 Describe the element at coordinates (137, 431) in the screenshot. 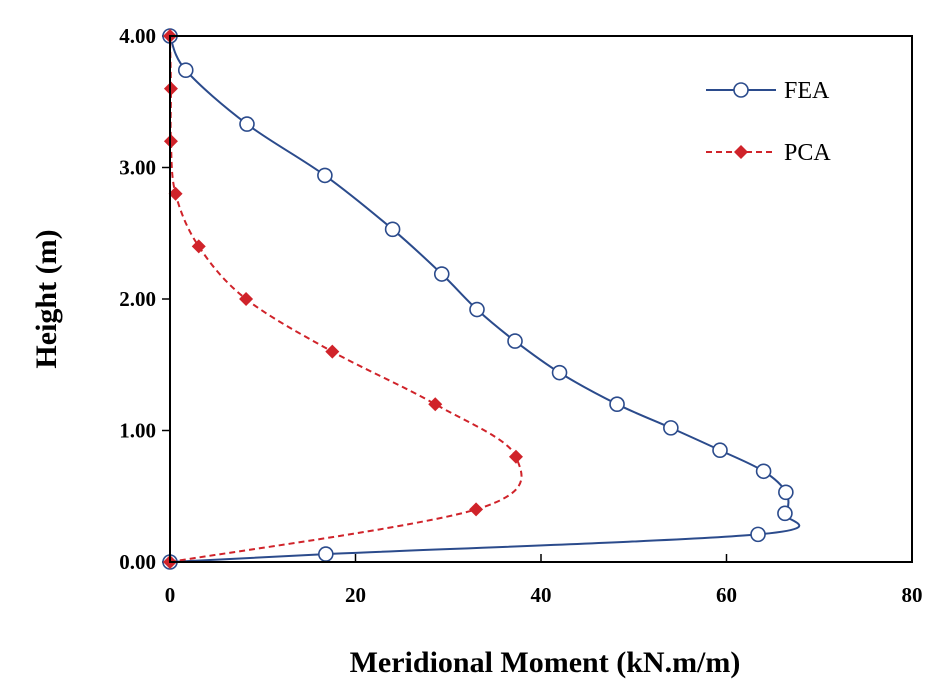

I see `y-tick-label: 1.00` at that location.